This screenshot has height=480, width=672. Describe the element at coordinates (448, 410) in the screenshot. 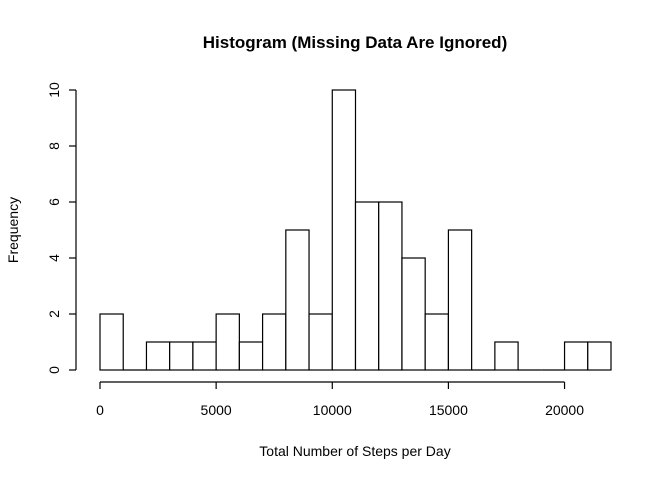

I see `x-tick-label: 15000` at that location.